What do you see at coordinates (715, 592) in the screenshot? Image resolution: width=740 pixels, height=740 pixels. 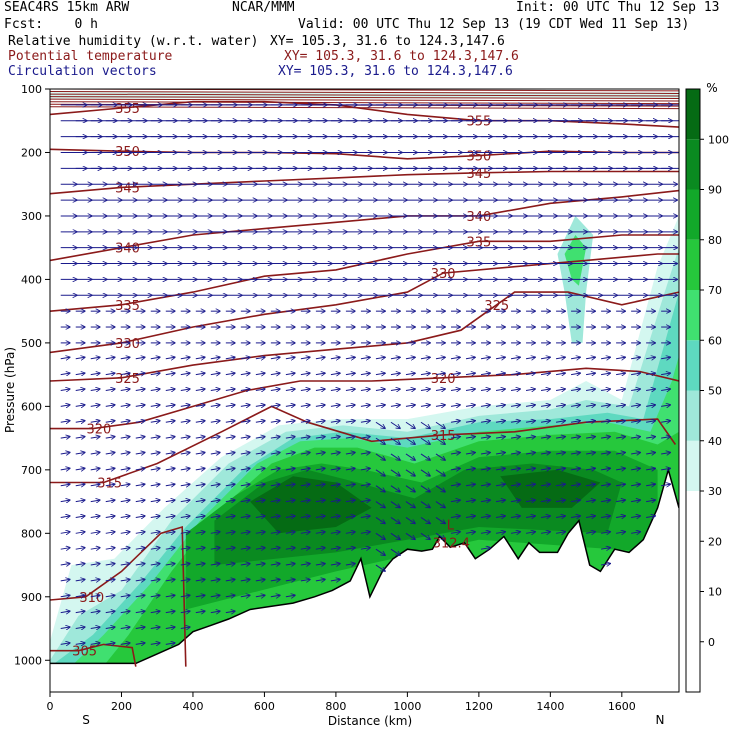 I see `colorbar-label-10: 10` at bounding box center [715, 592].